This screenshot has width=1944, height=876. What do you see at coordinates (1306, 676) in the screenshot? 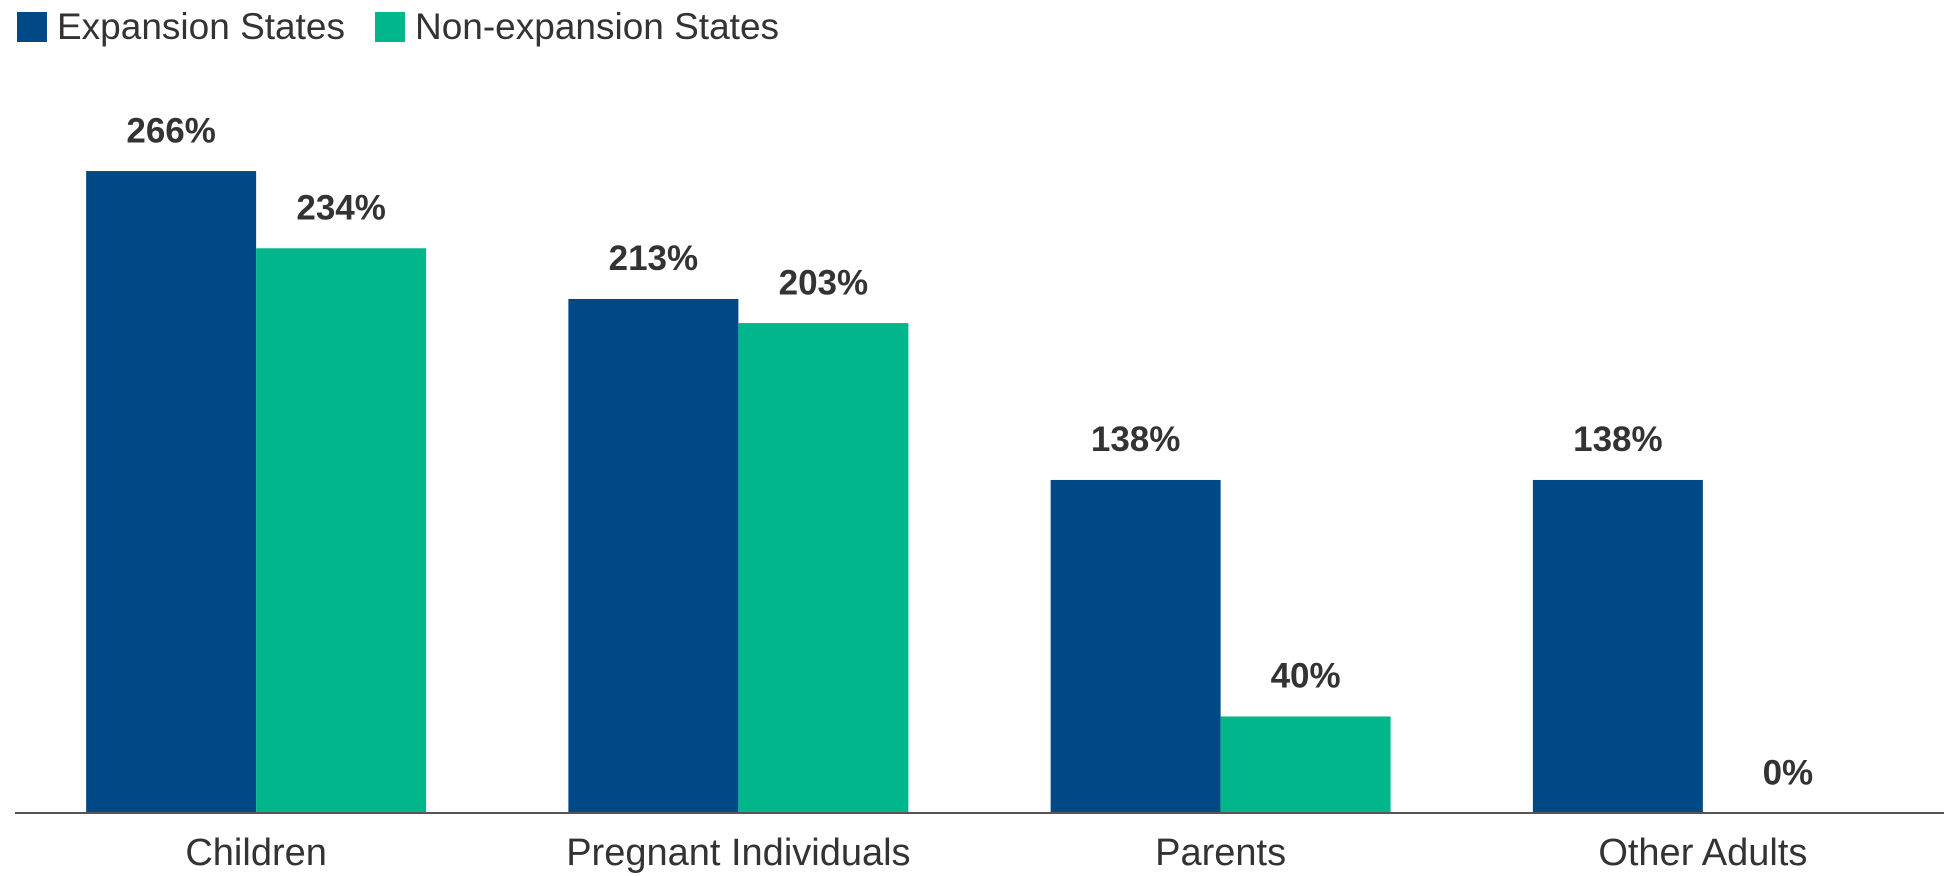
I see `value-label: 40%` at bounding box center [1306, 676].